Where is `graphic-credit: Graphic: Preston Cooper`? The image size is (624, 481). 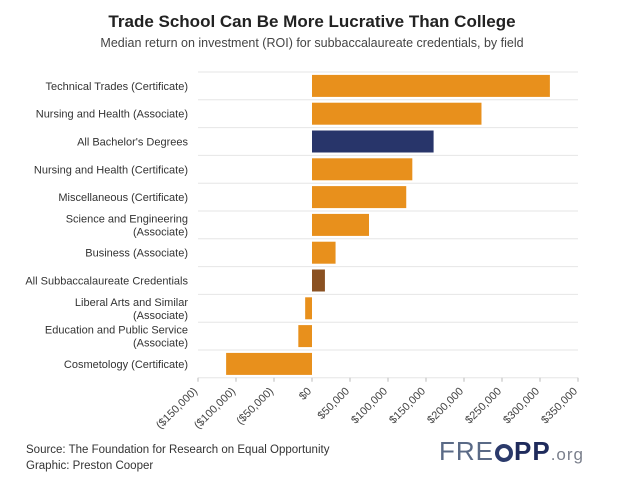 graphic-credit: Graphic: Preston Cooper is located at coordinates (90, 466).